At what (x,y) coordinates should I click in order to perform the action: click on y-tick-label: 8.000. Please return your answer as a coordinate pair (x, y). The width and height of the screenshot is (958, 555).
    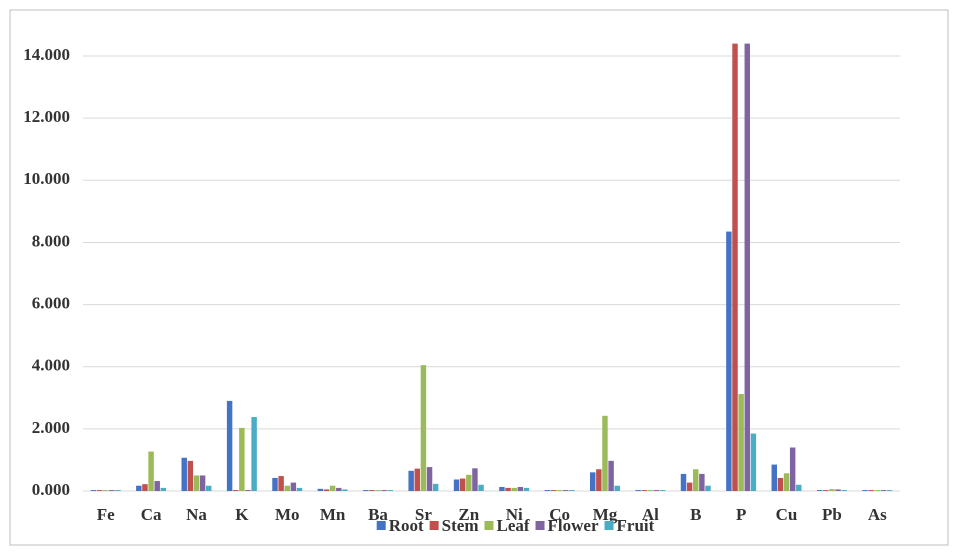
    Looking at the image, I should click on (51, 240).